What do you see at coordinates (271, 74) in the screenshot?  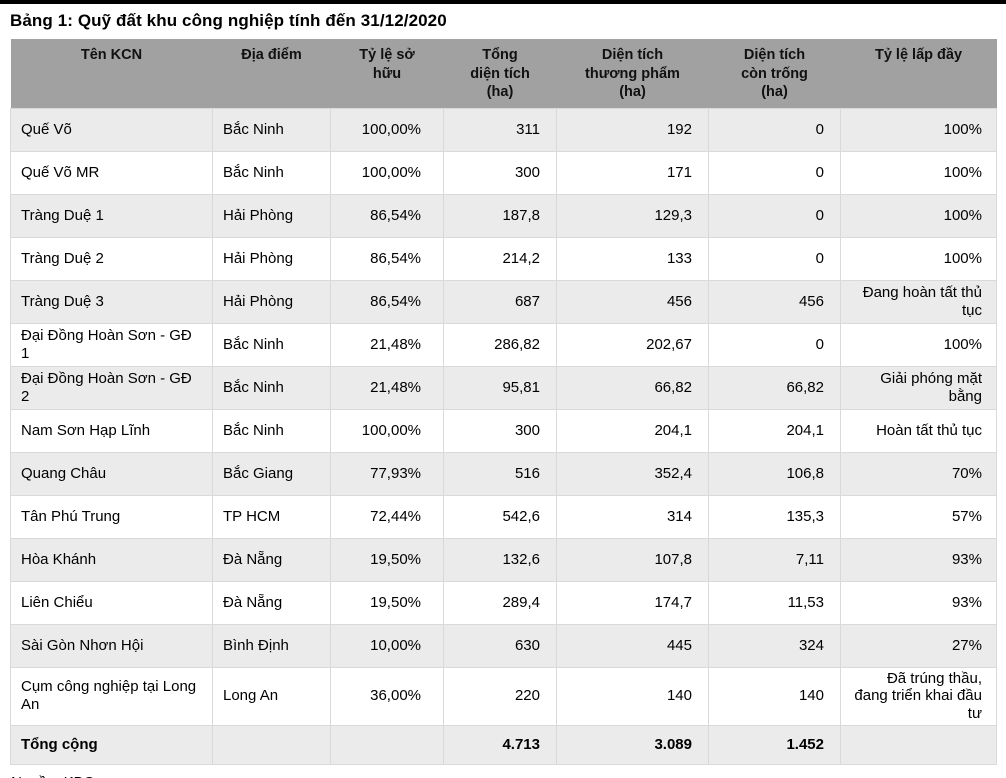 I see `header-cell-location: Địa điểm` at bounding box center [271, 74].